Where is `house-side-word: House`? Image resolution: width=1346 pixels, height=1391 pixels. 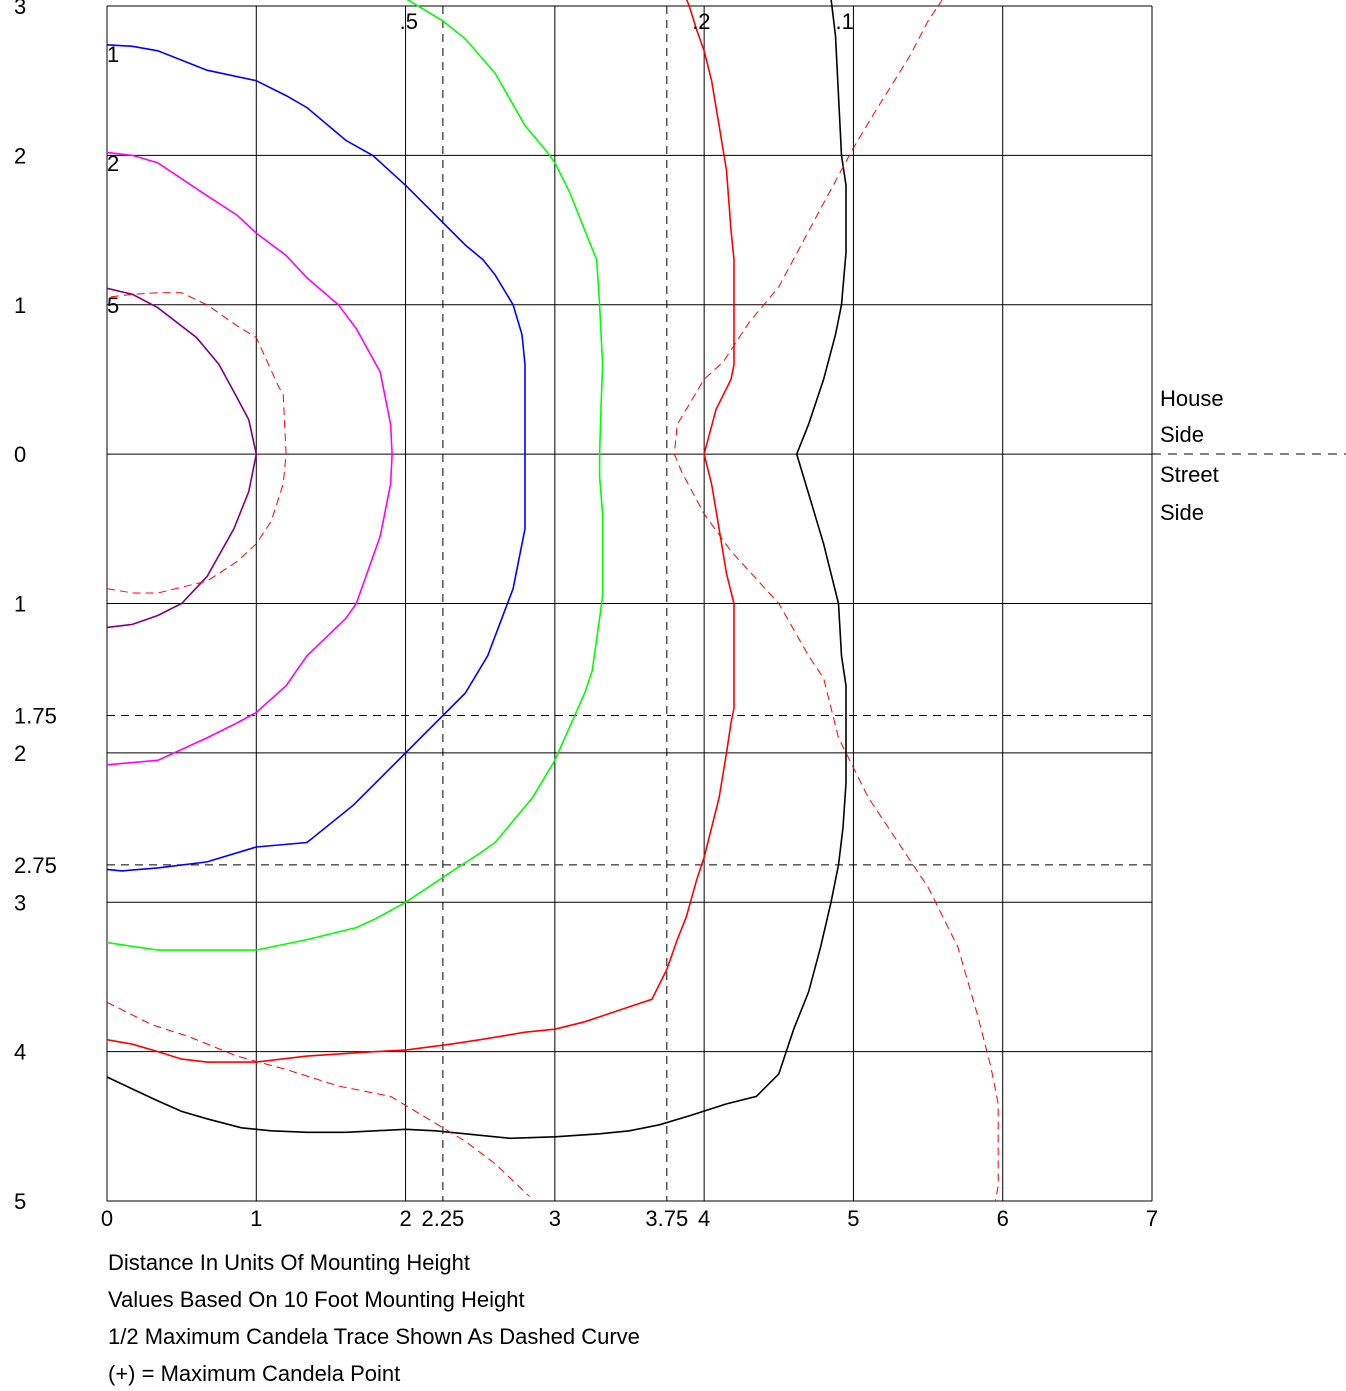 house-side-word: House is located at coordinates (1192, 398).